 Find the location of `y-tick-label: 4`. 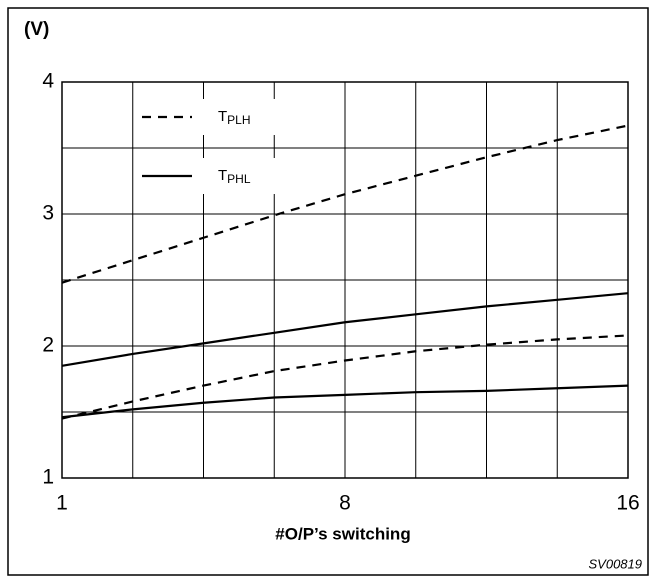

y-tick-label: 4 is located at coordinates (48, 81).